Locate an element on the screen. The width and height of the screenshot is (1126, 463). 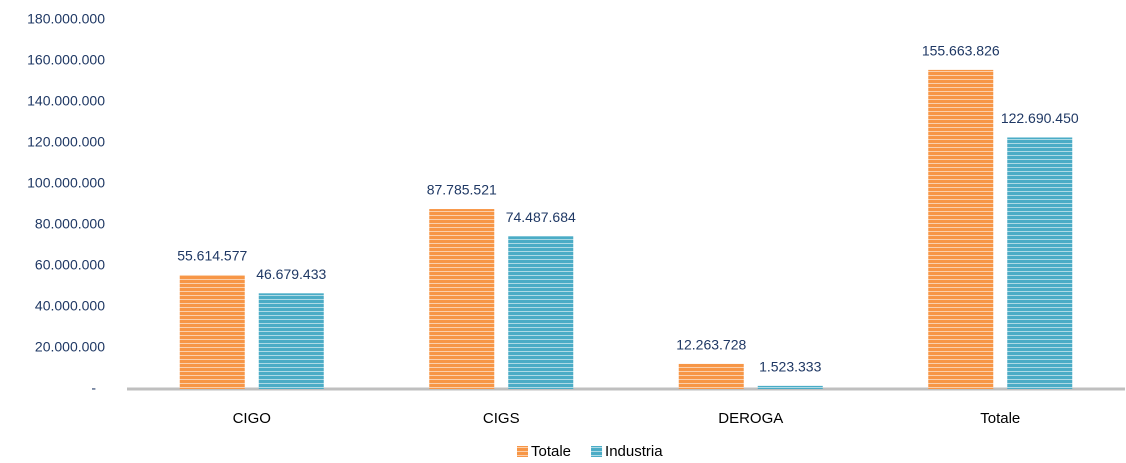
value-label: 87.785.521 is located at coordinates (462, 190).